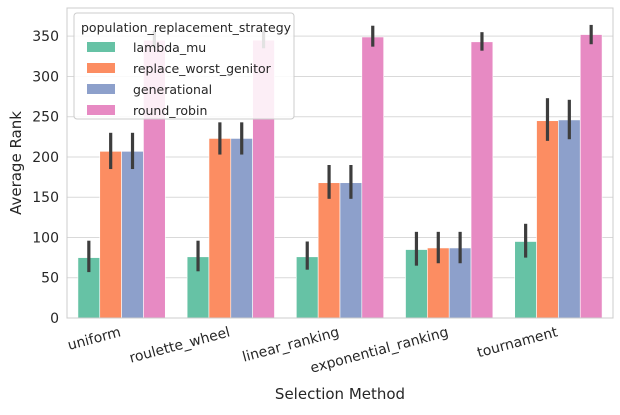 Image resolution: width=620 pixels, height=415 pixels. I want to click on bar-round_robin-linear_ranking, so click(372, 177).